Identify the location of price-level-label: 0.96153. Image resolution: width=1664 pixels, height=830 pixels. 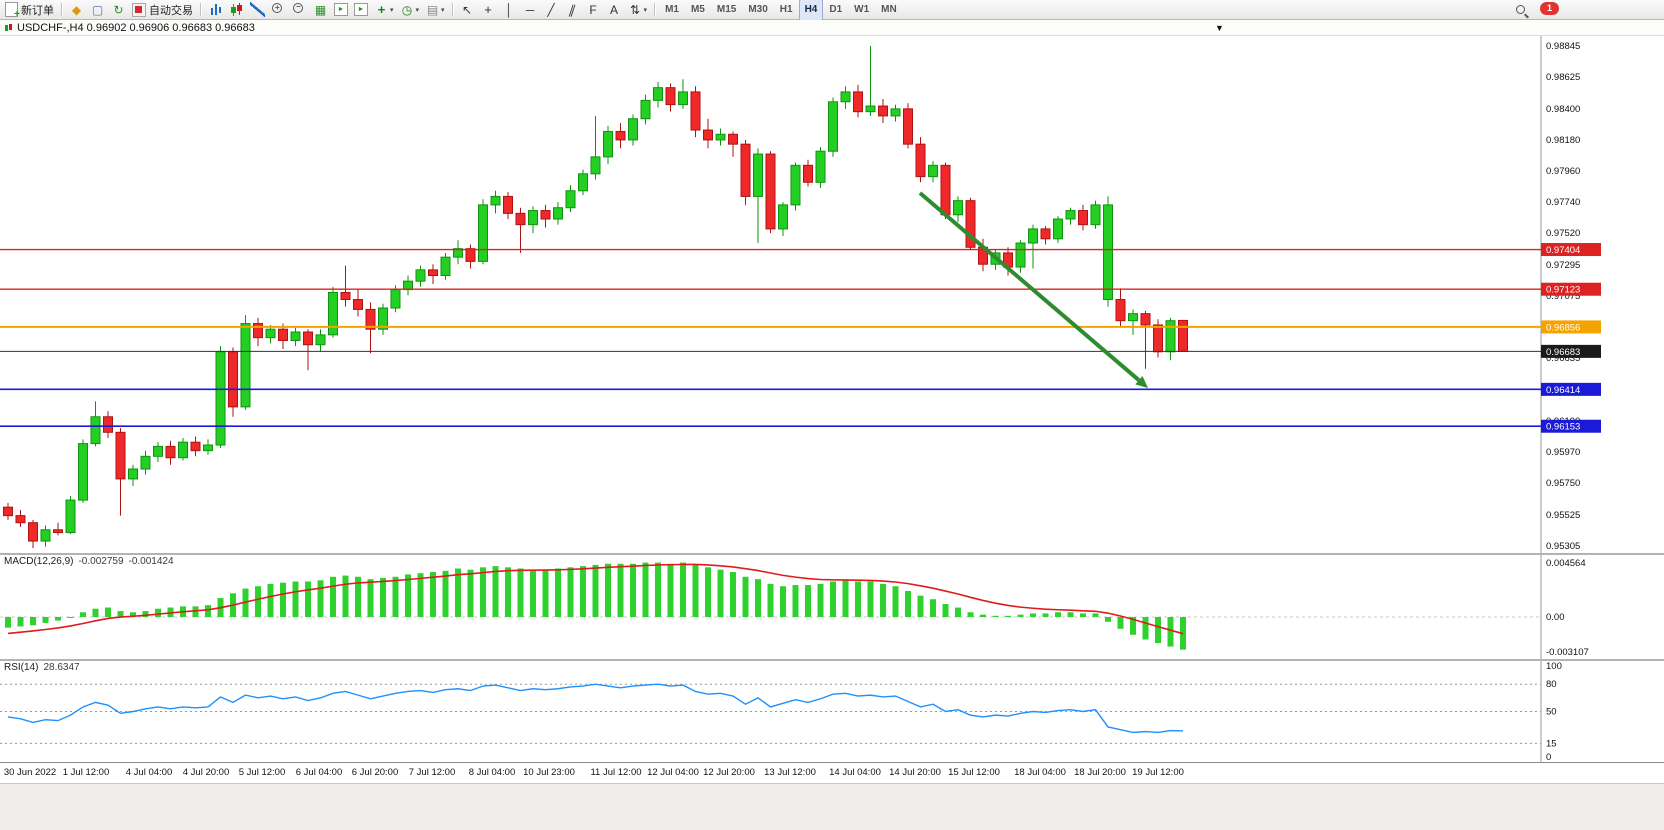
(1563, 427).